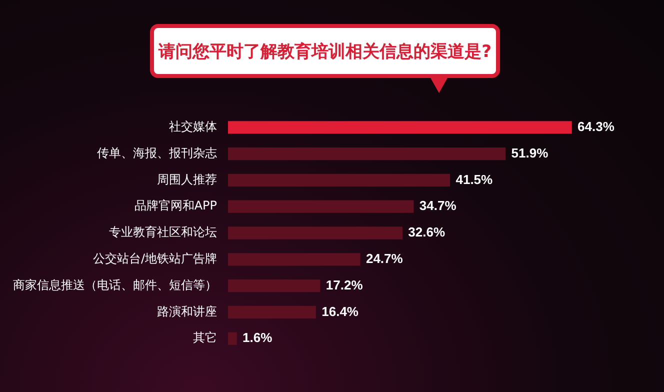 This screenshot has height=392, width=664. Describe the element at coordinates (438, 206) in the screenshot. I see `data-label: 34.7%` at that location.